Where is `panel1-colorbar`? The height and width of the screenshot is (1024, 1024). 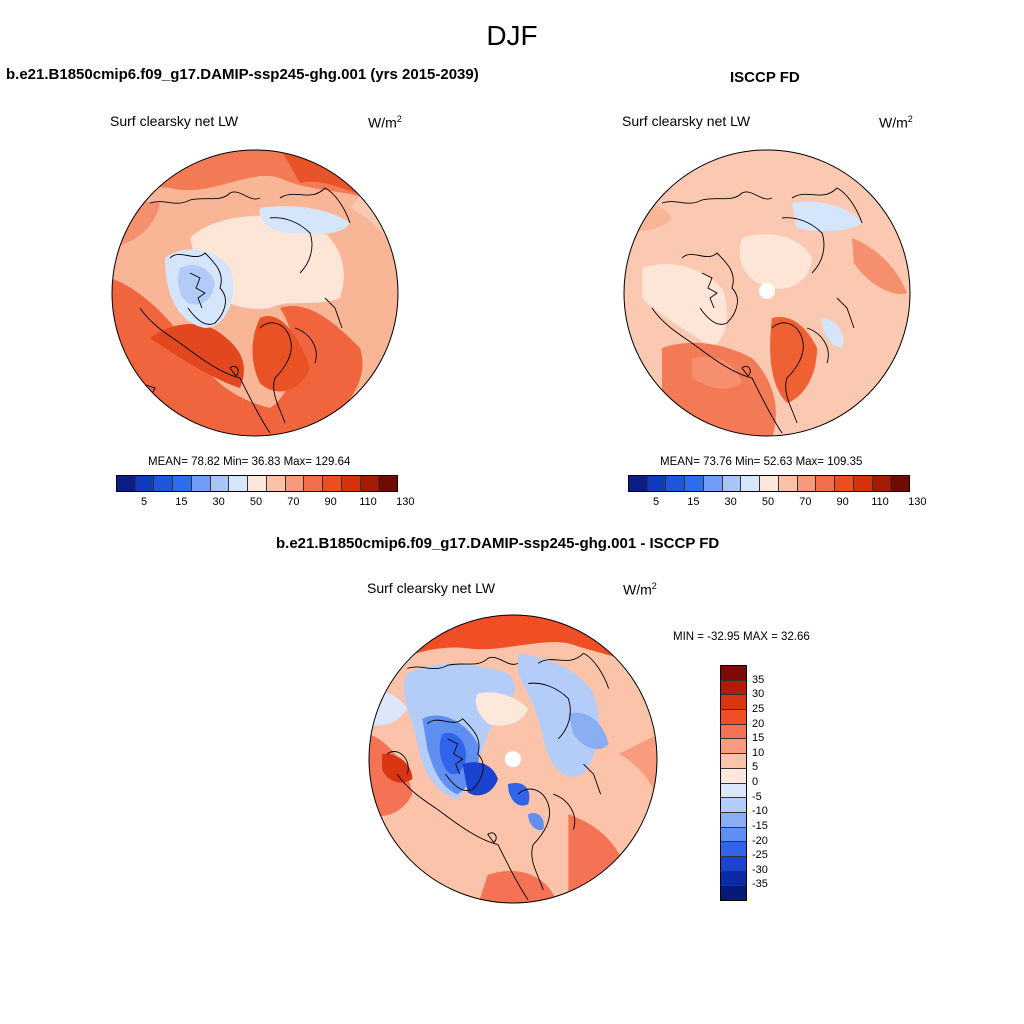 panel1-colorbar is located at coordinates (257, 483).